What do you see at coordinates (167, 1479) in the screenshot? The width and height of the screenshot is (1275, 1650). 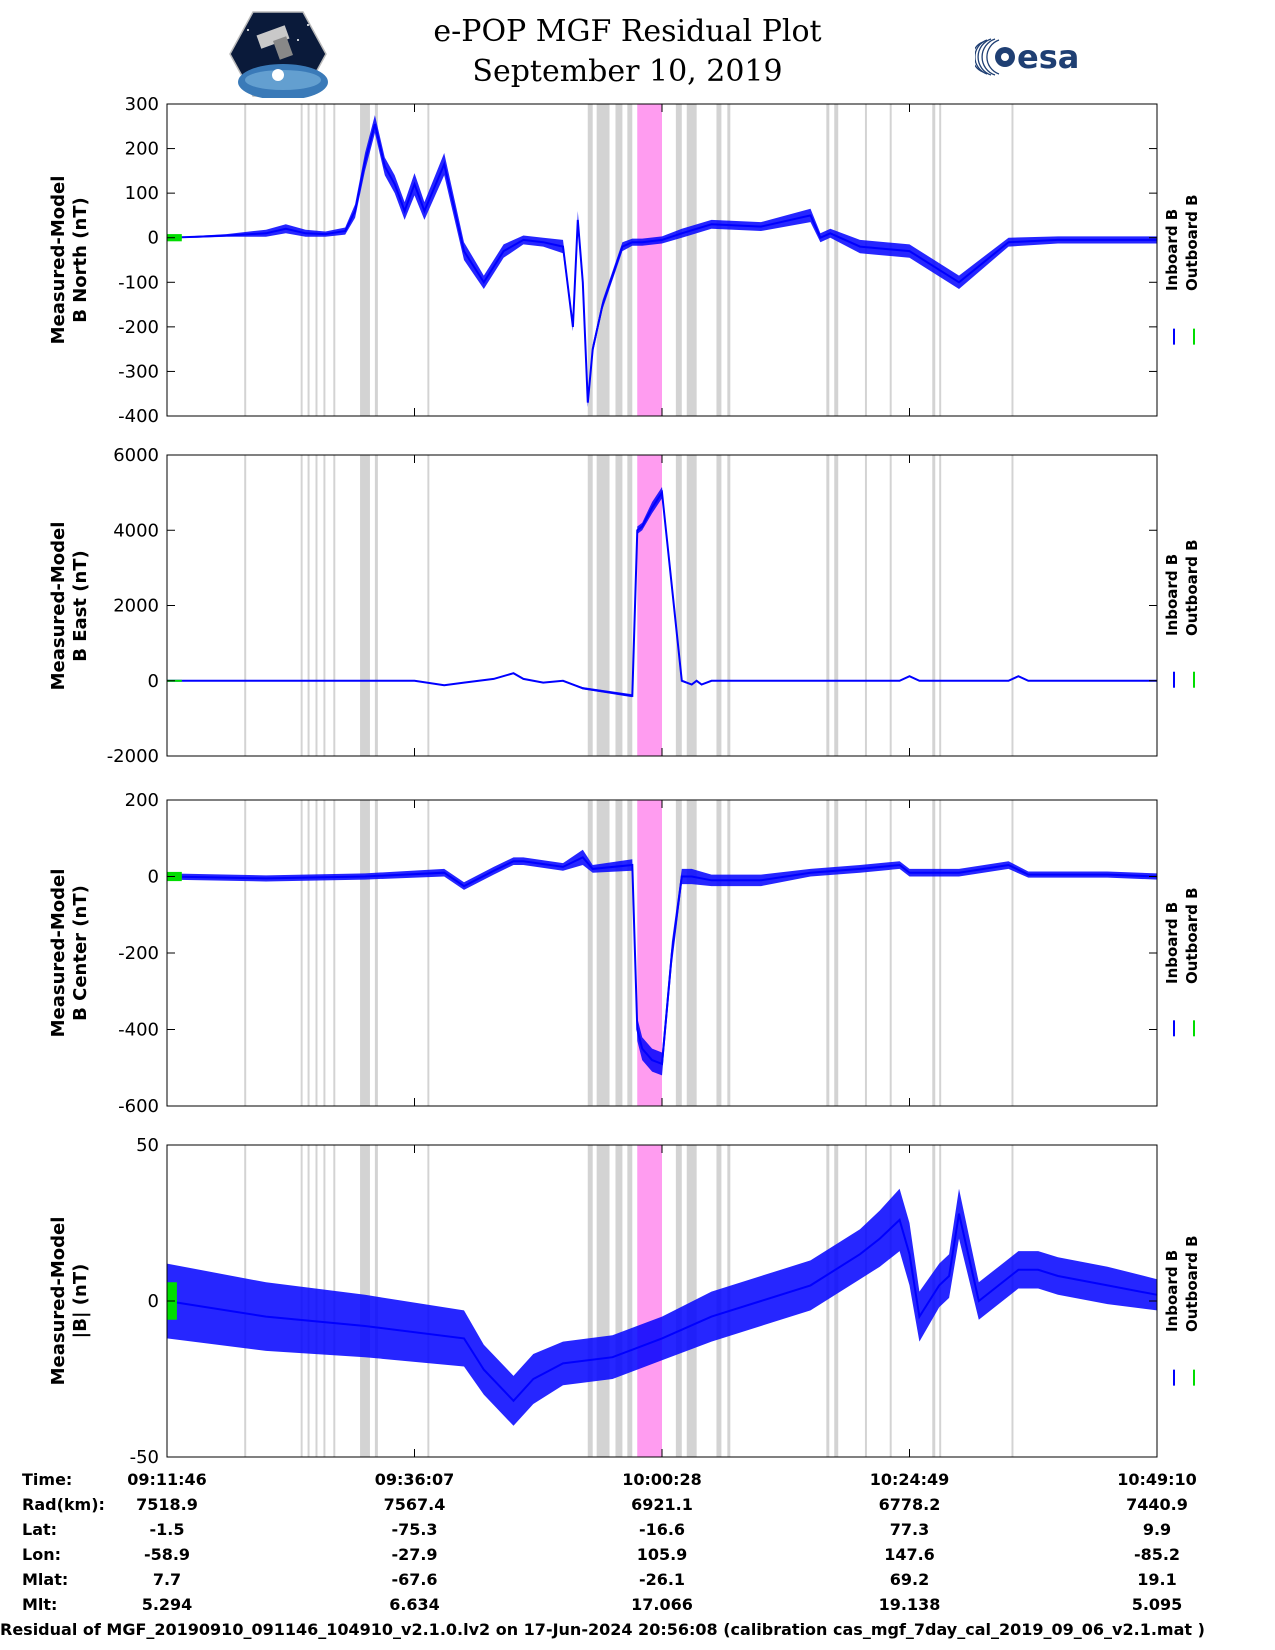 I see `ephemeris-value: 09:11:46` at bounding box center [167, 1479].